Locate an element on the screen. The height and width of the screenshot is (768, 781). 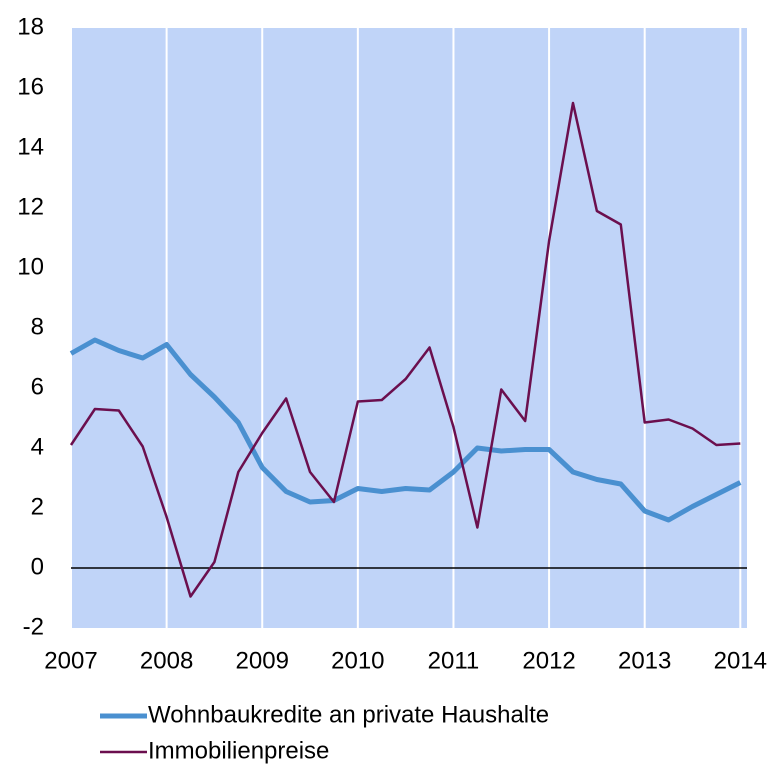
x-tick-label: 2012 is located at coordinates (548, 660).